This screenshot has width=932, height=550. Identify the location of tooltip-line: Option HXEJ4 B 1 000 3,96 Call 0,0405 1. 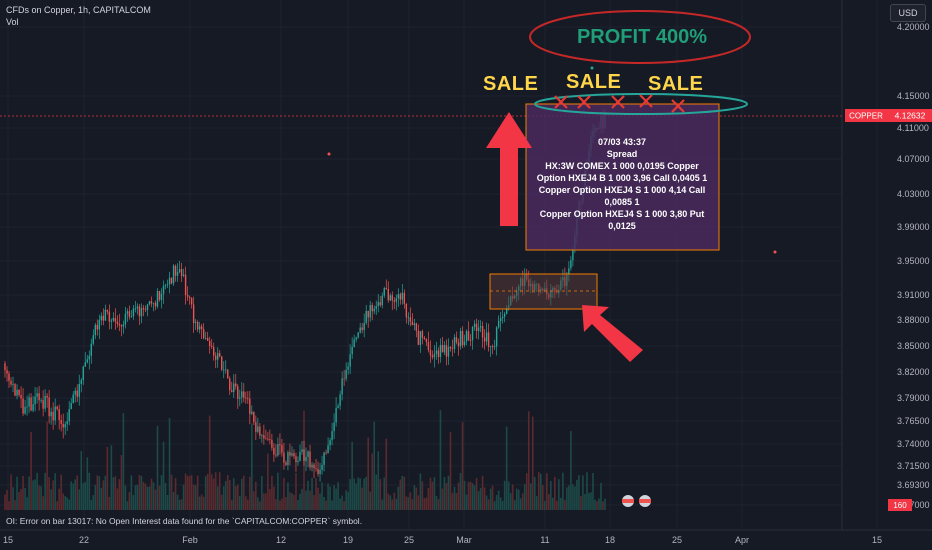
(622, 178).